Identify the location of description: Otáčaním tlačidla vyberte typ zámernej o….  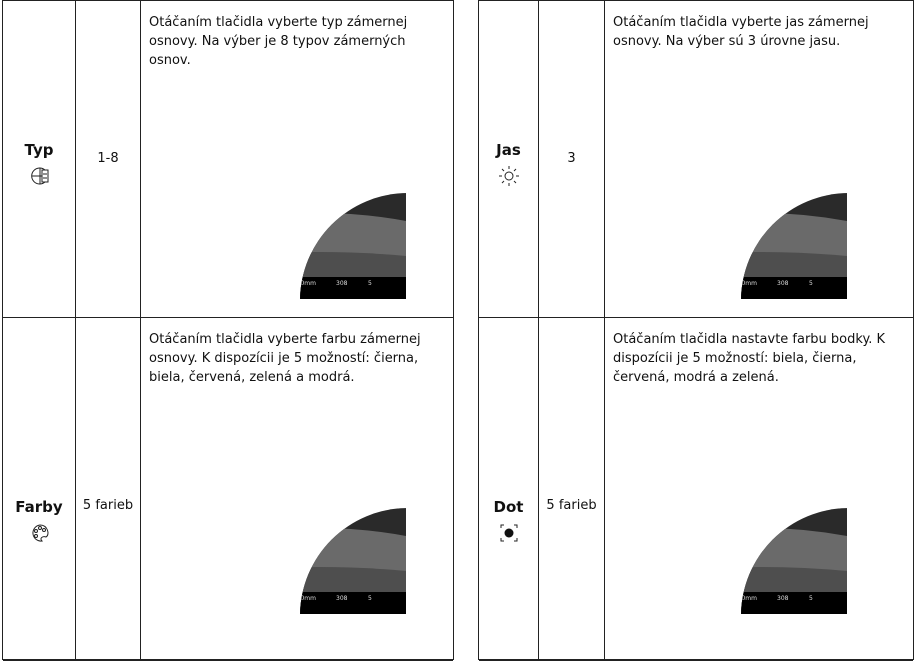
(278, 41).